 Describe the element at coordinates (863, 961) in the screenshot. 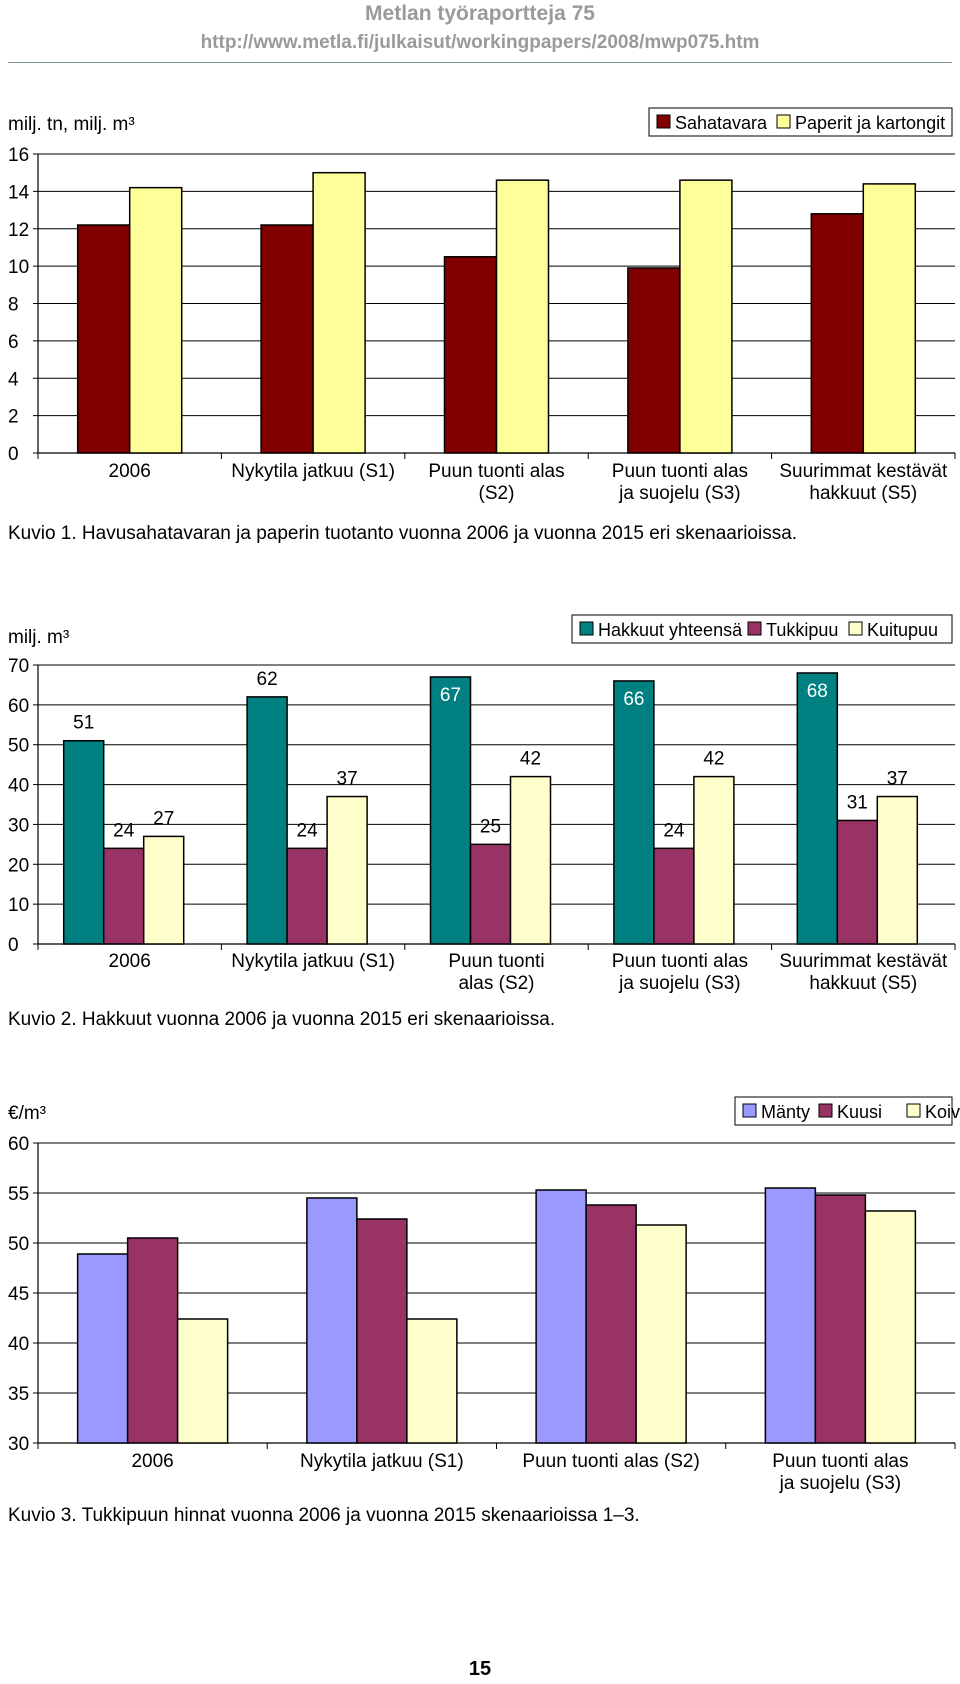

I see `c2-category-label: Suurimmat kestävät` at that location.